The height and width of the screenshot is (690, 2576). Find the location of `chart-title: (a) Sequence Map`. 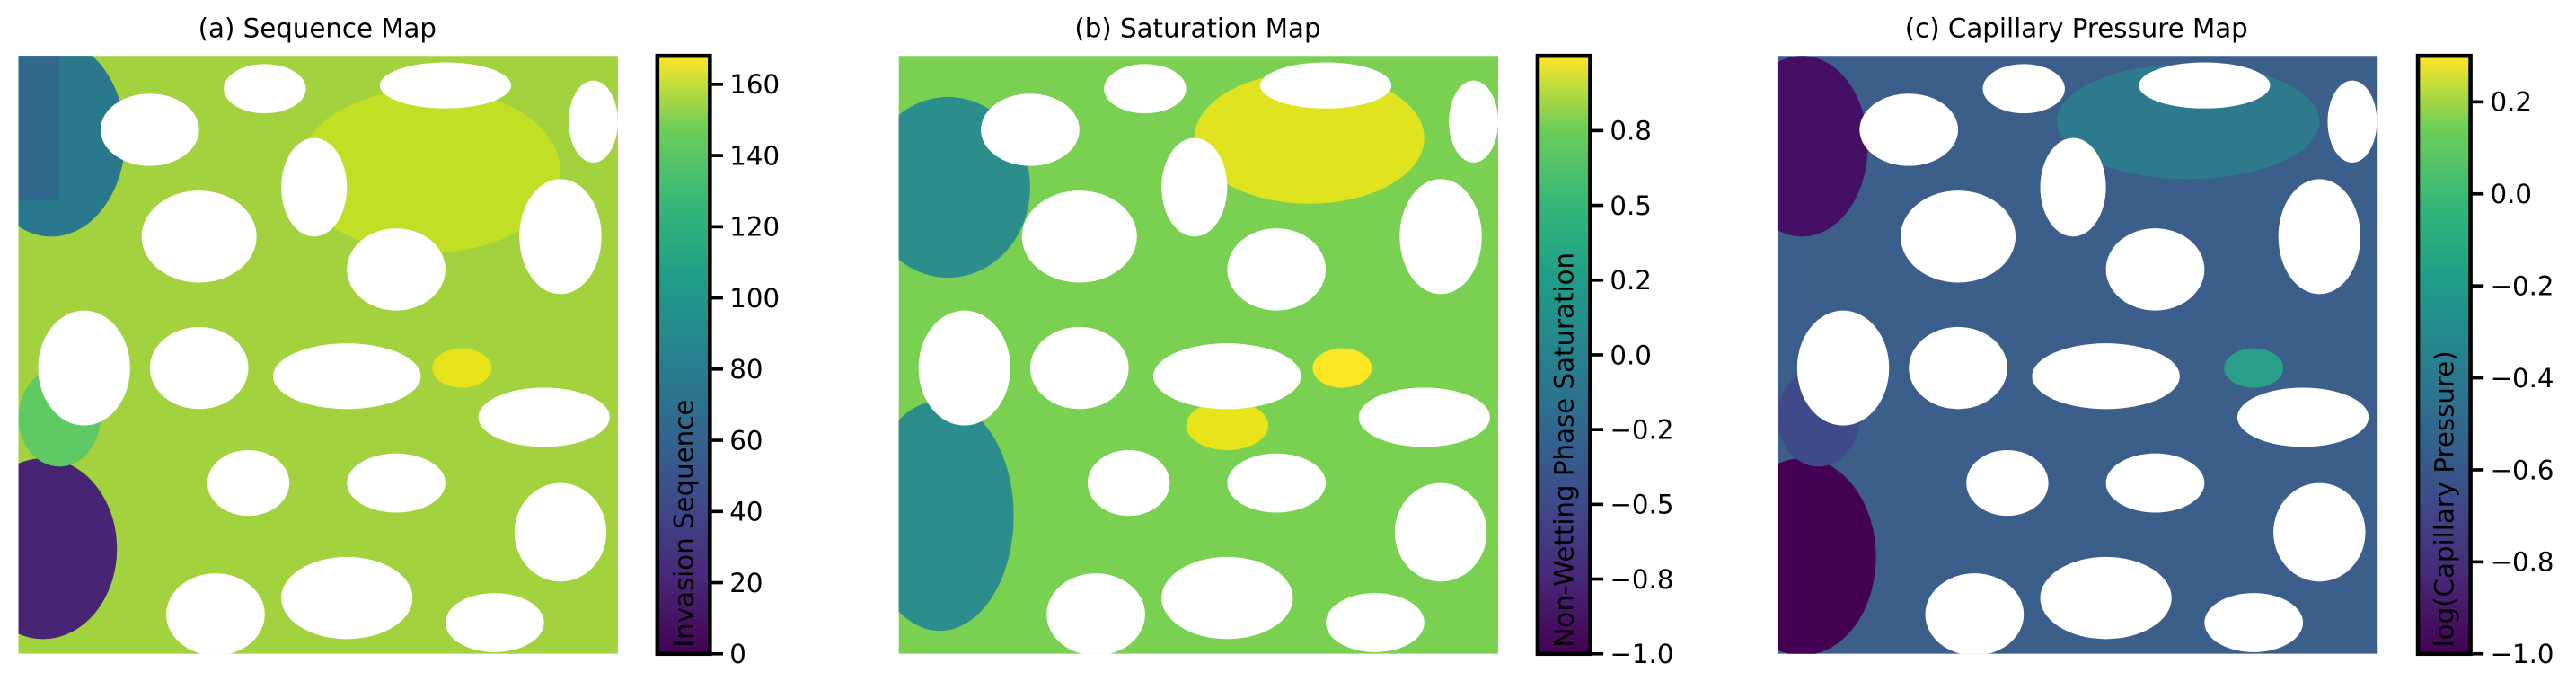

chart-title: (a) Sequence Map is located at coordinates (317, 28).